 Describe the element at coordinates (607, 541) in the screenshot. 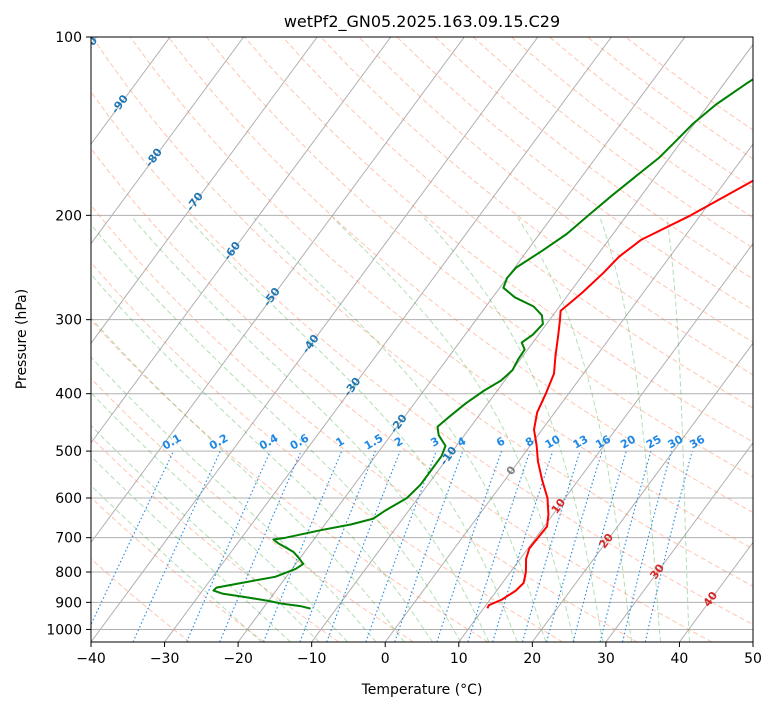

I see `isotherm-label: 20` at that location.